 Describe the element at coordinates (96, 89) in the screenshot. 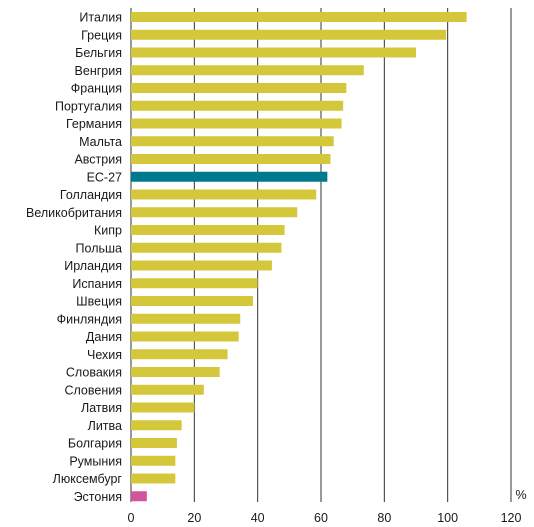

I see `category-label: Франция` at that location.